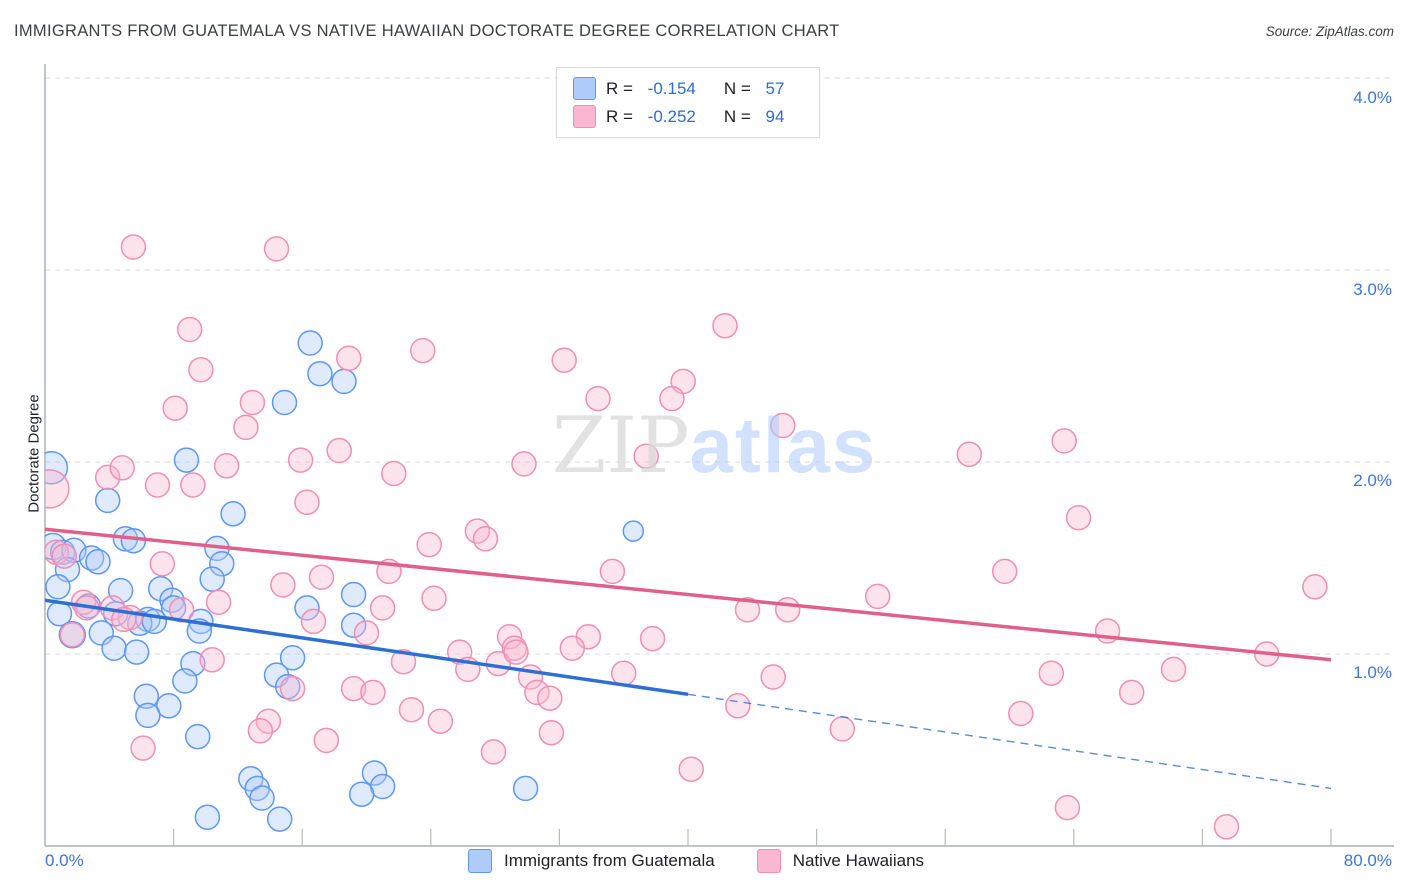  I want to click on legend-row-guatemala: R = -0.154 N = 57, so click(690, 88).